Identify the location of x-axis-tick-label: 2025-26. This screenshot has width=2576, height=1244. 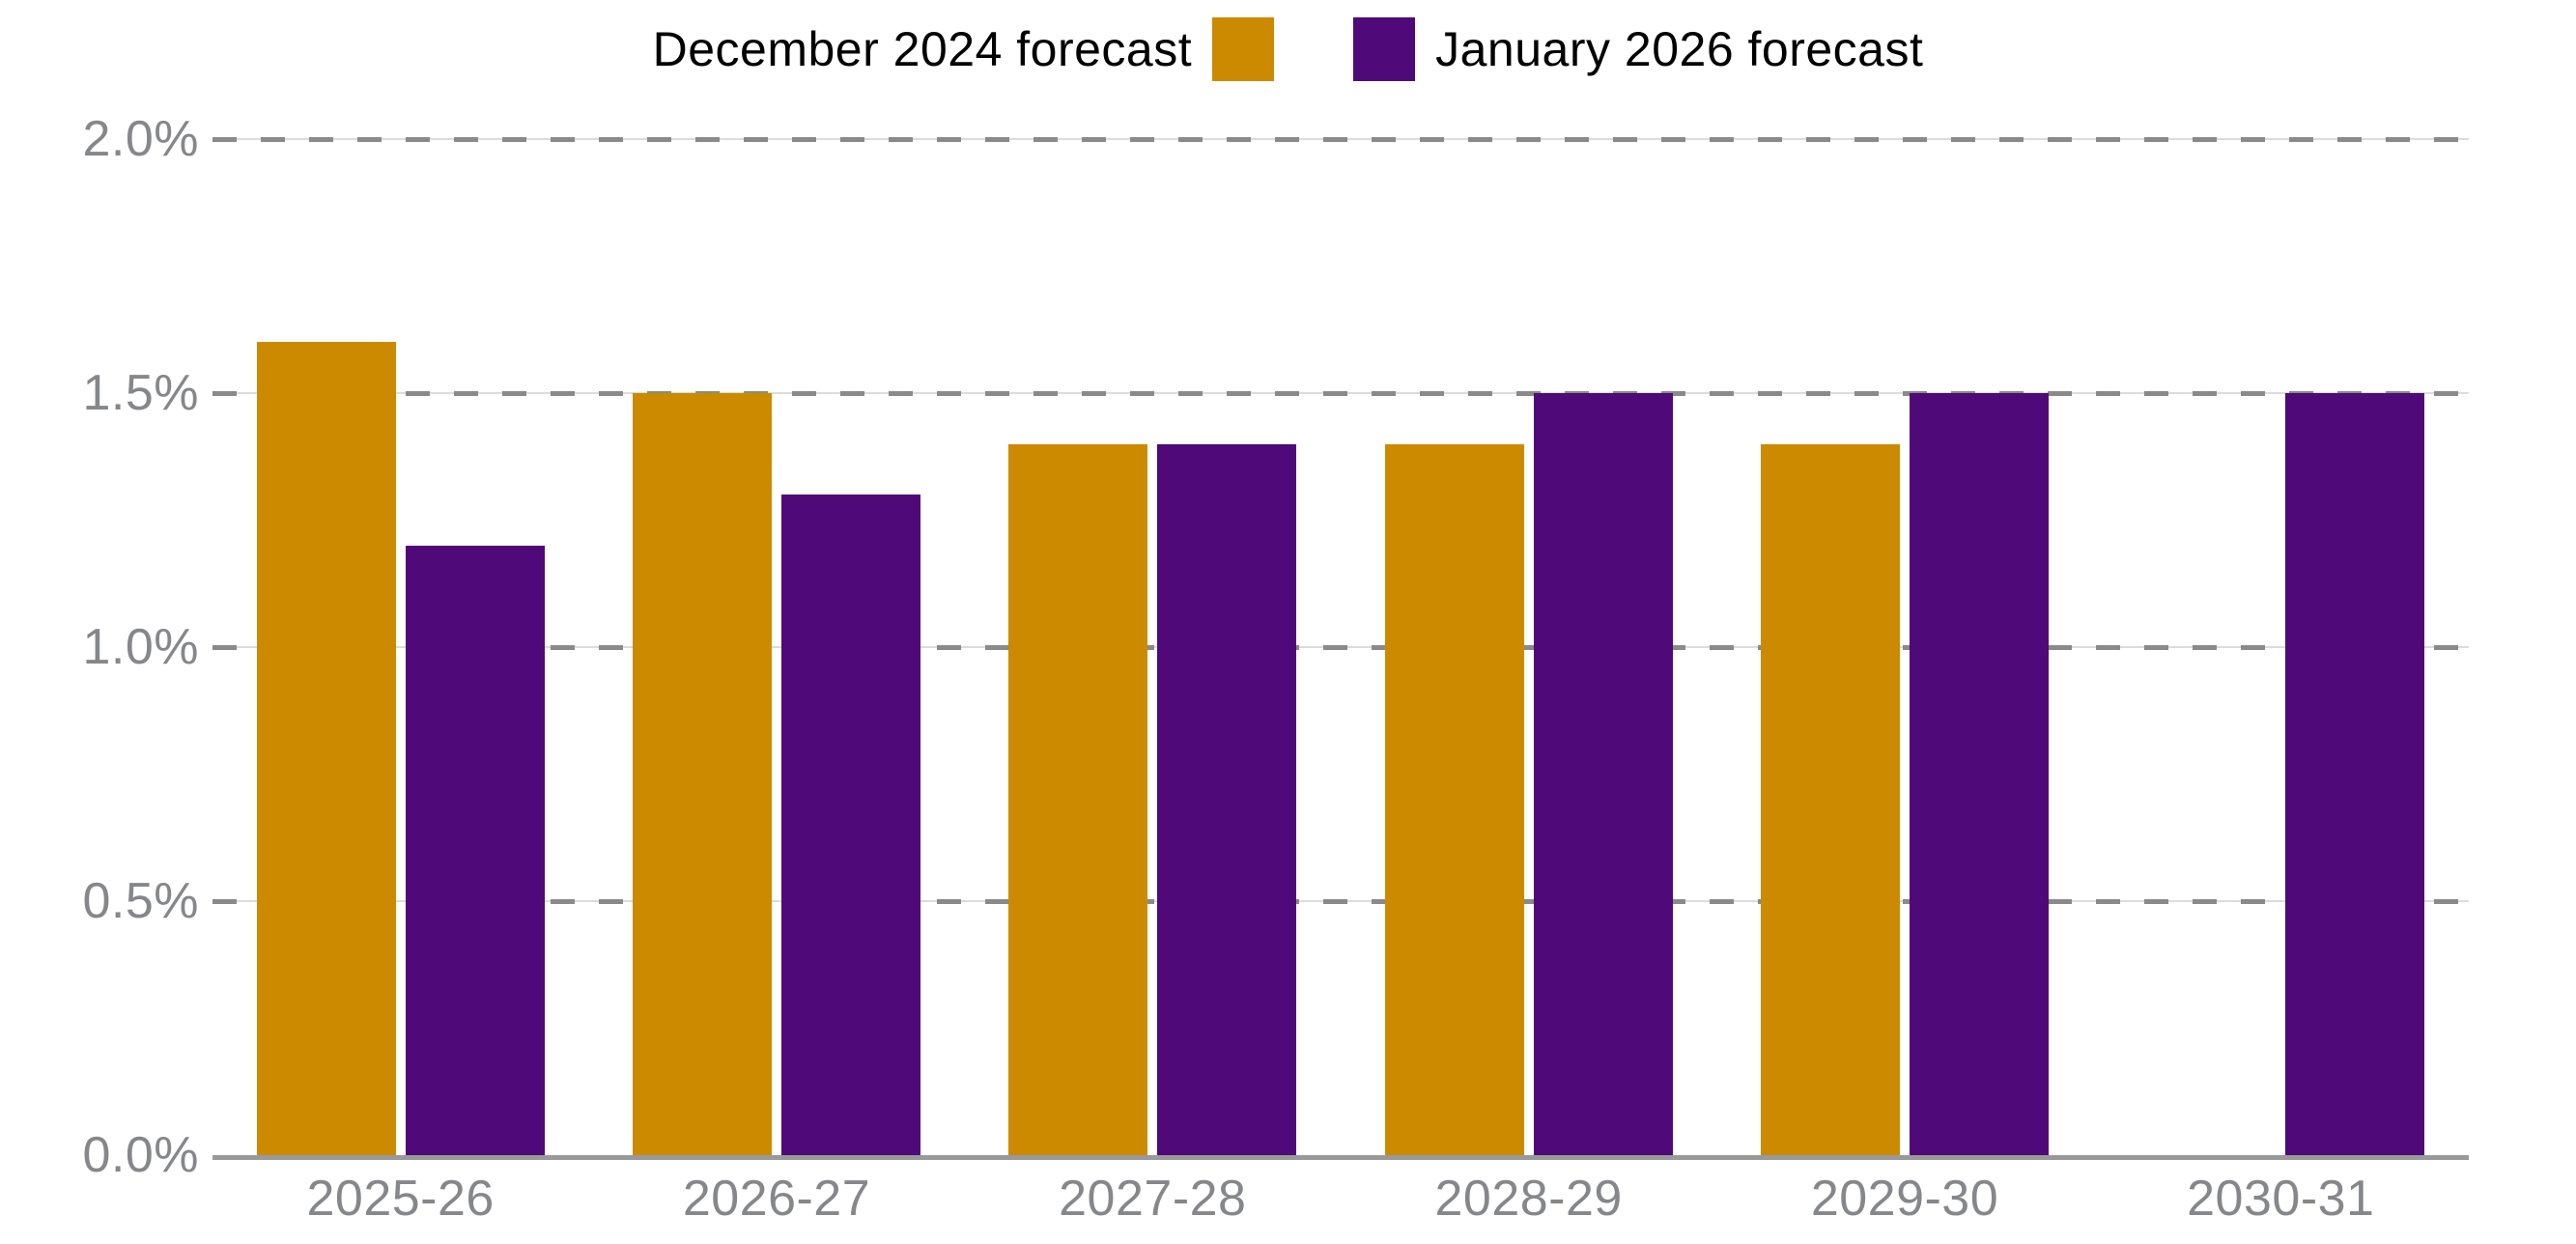
(400, 1199).